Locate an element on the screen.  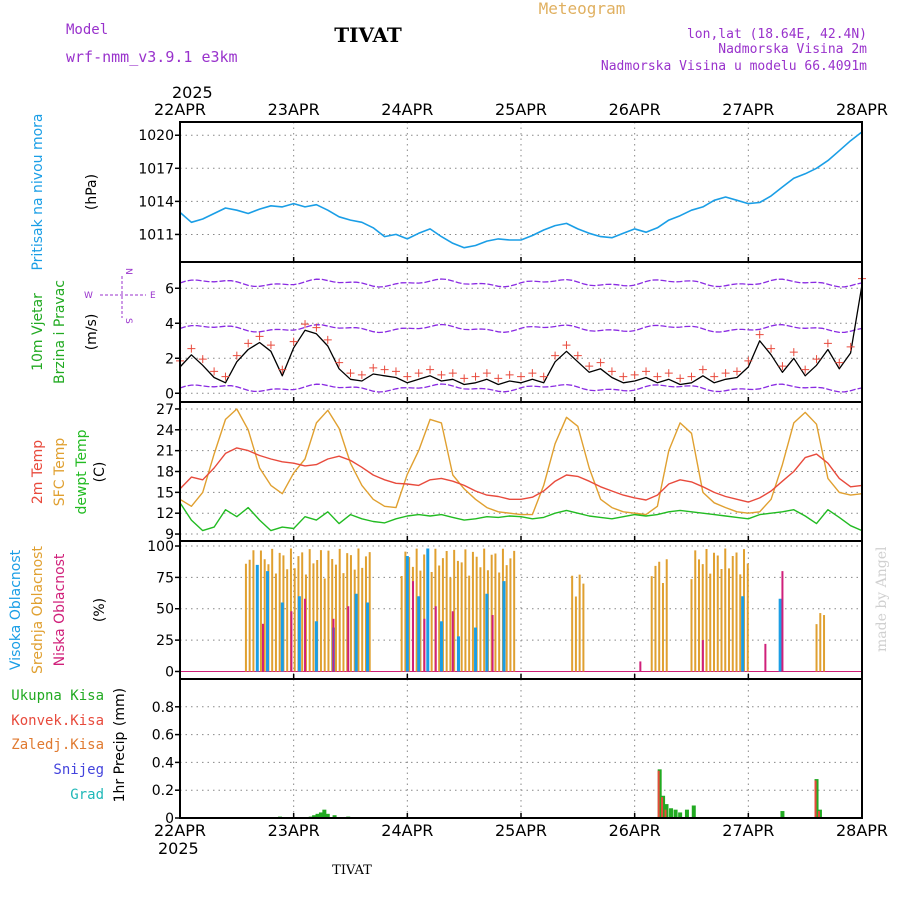
legend-total-rain: Ukupna Kisa is located at coordinates (57, 696).